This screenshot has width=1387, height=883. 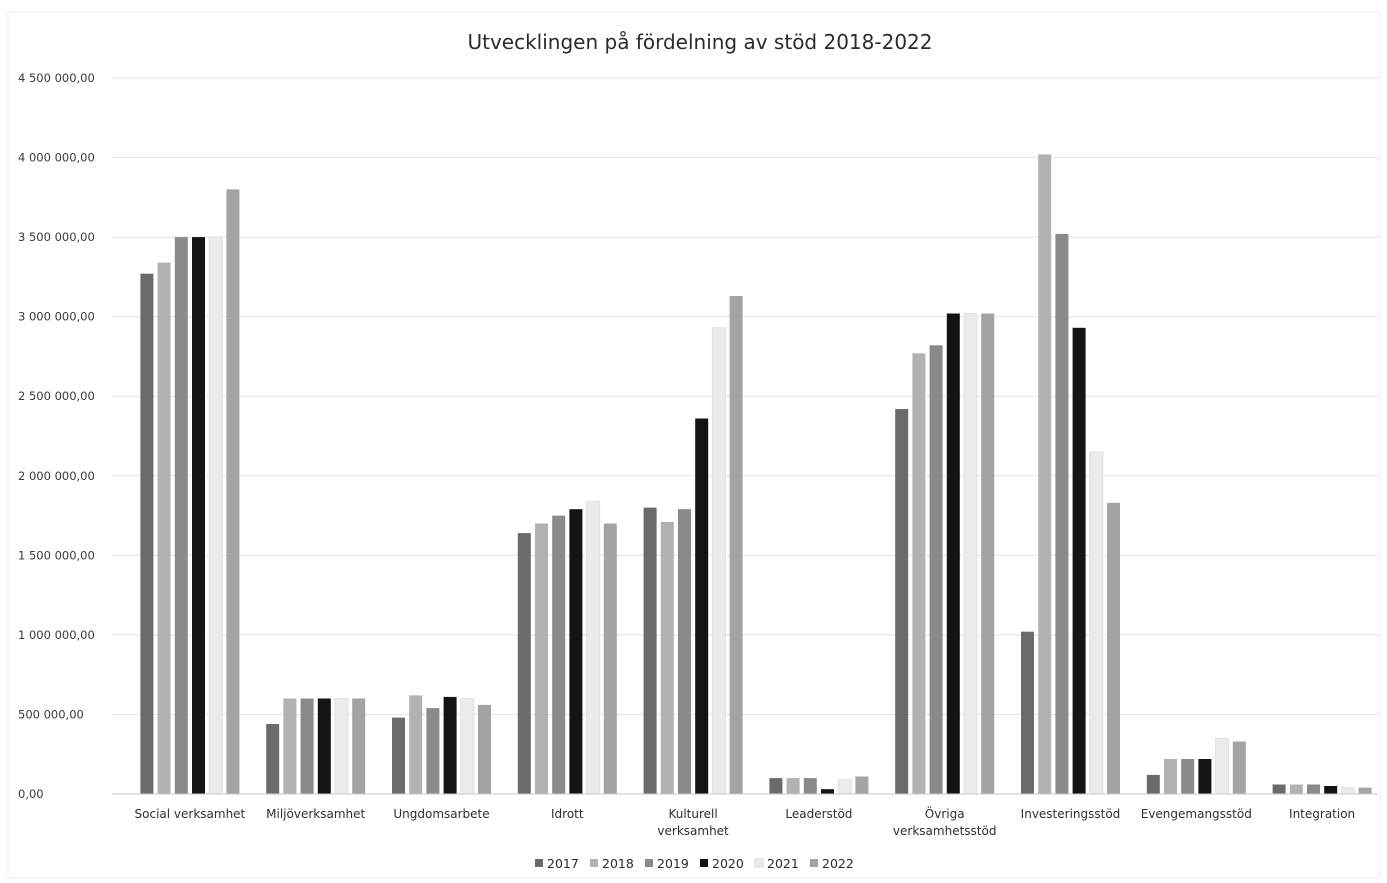 What do you see at coordinates (56, 476) in the screenshot?
I see `y-tick-label: 2 000 000,00` at bounding box center [56, 476].